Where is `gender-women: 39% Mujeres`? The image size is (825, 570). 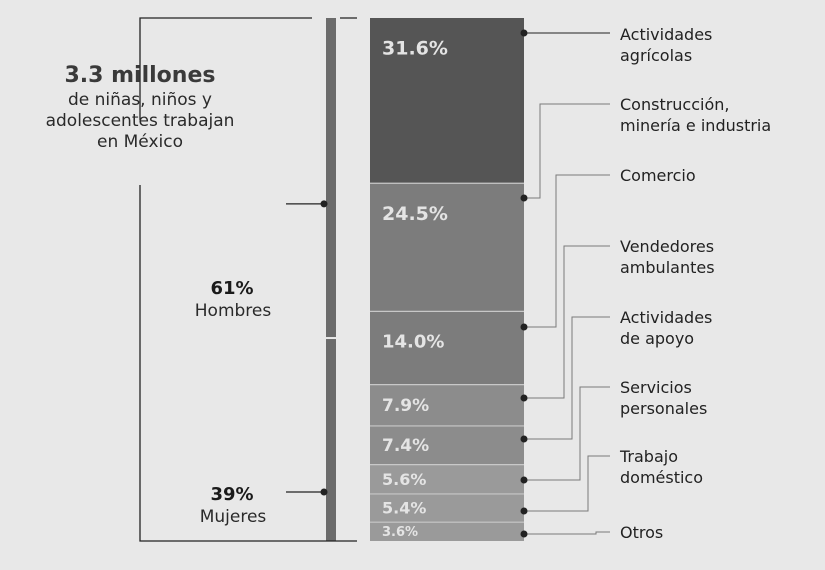
gender-women: 39% Mujeres is located at coordinates (233, 506).